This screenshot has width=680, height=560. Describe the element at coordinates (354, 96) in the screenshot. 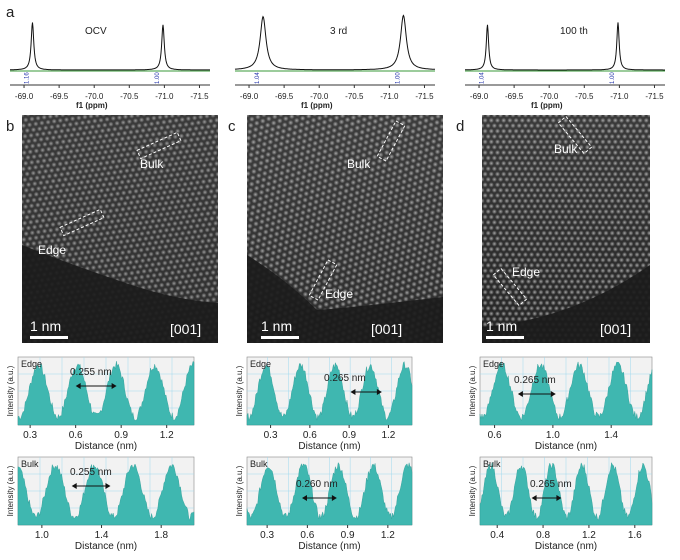

I see `x-tick-label: -70.5` at that location.